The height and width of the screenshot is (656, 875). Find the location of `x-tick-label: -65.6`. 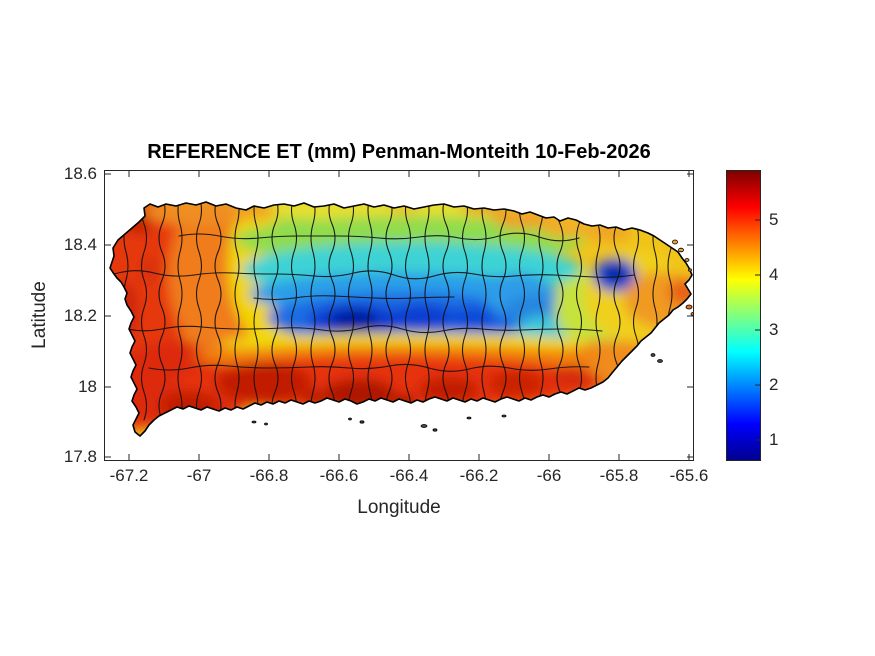

x-tick-label: -65.6 is located at coordinates (689, 475).